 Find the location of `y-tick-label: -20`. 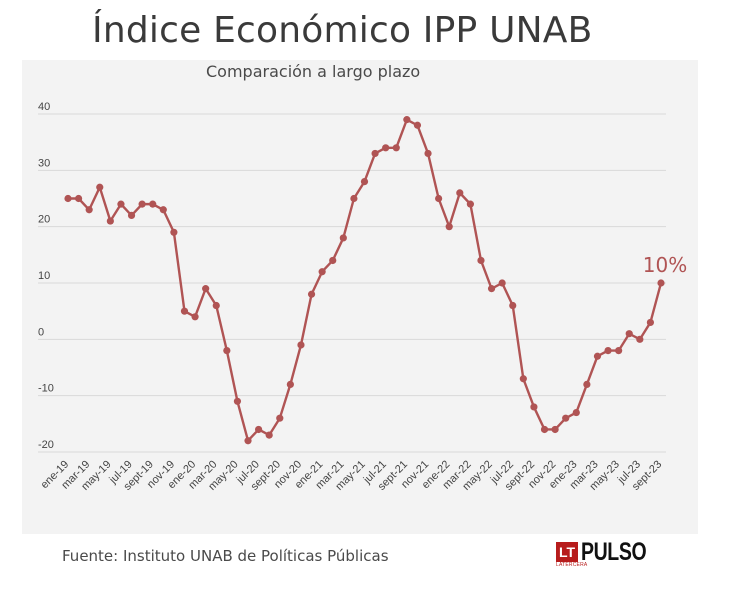

y-tick-label: -20 is located at coordinates (46, 445).